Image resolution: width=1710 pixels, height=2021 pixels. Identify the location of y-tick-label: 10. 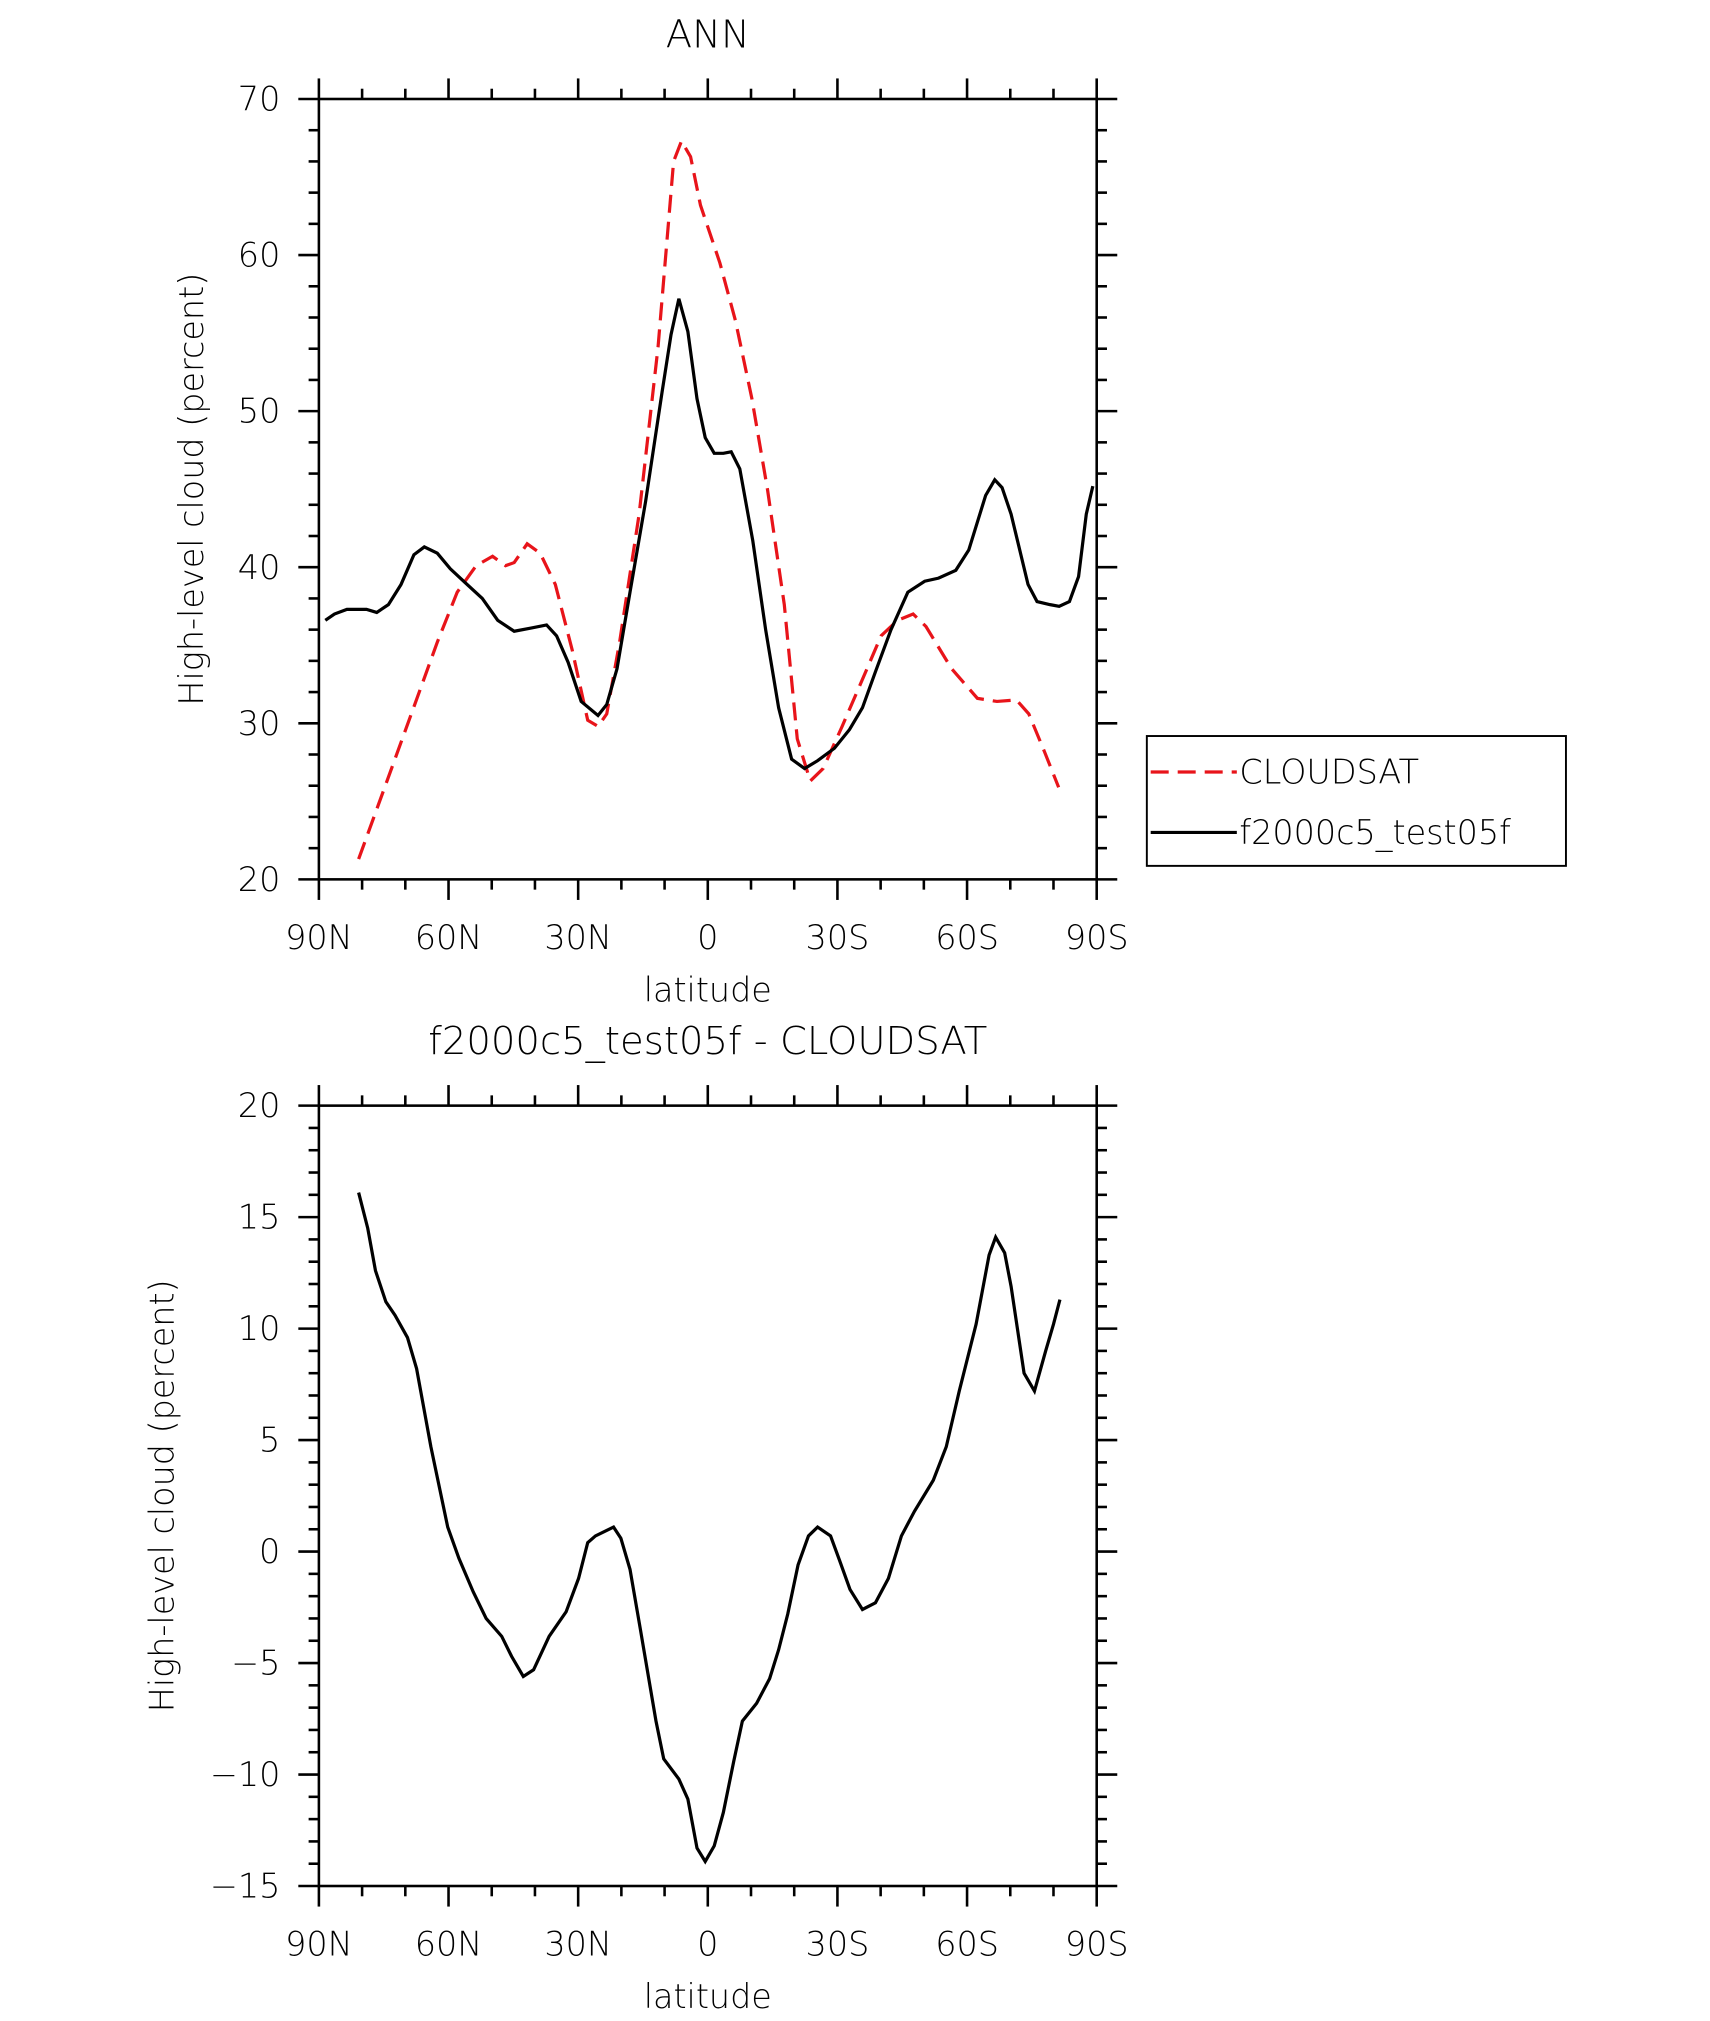
(259, 1328).